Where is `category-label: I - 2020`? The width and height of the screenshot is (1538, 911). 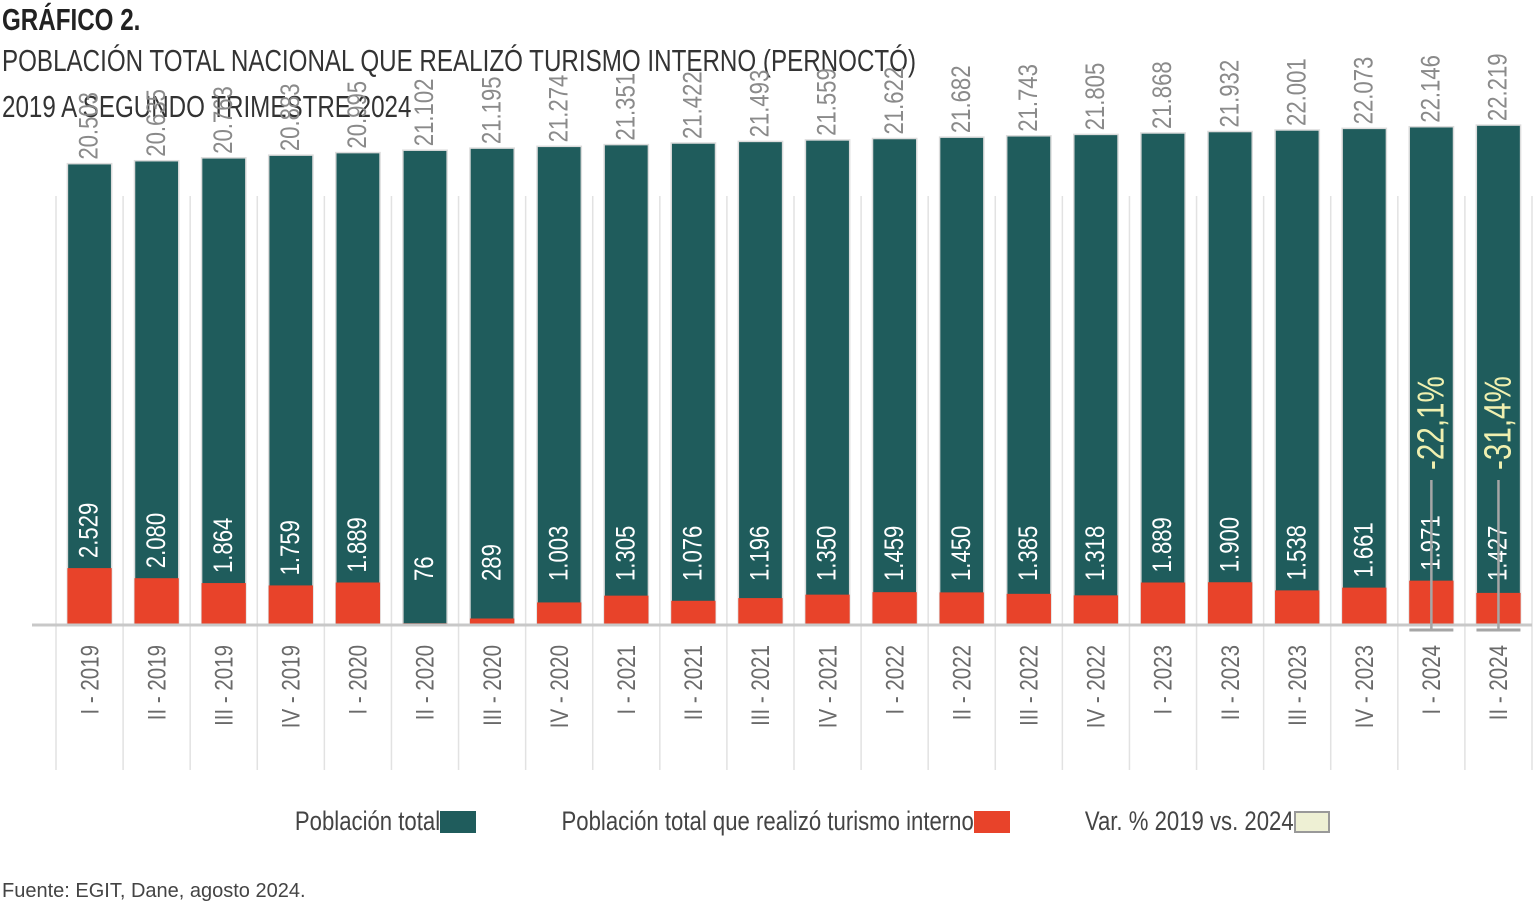 category-label: I - 2020 is located at coordinates (358, 680).